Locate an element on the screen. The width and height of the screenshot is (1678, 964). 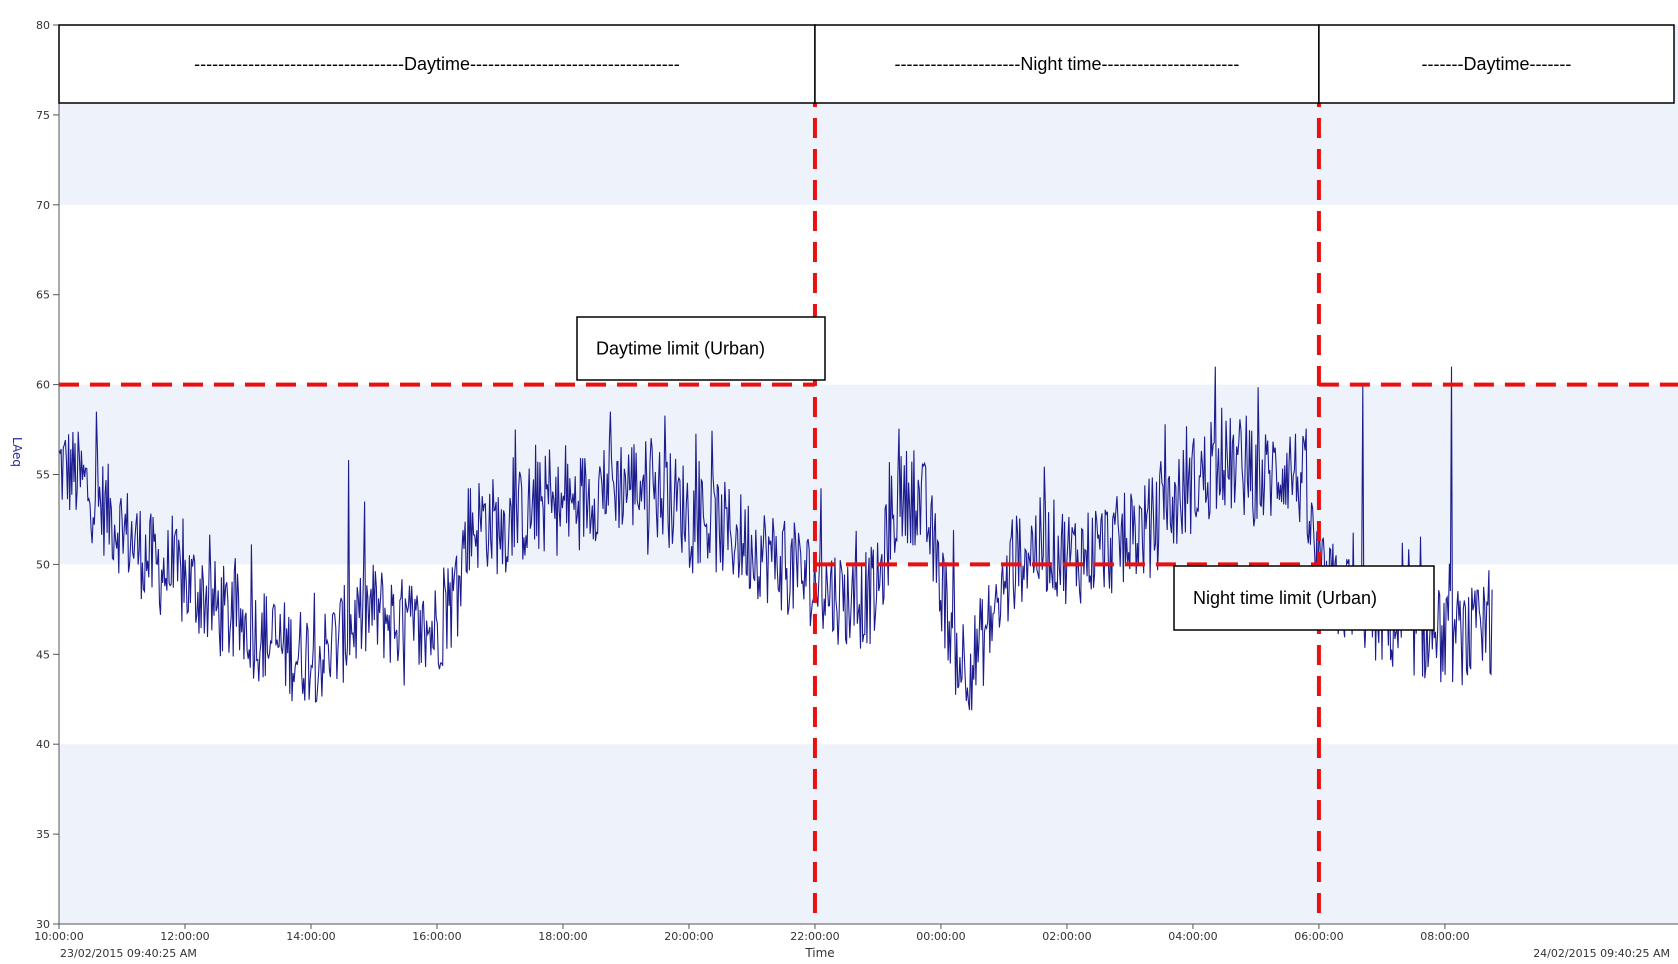
y-tick-label: 40 is located at coordinates (43, 744).